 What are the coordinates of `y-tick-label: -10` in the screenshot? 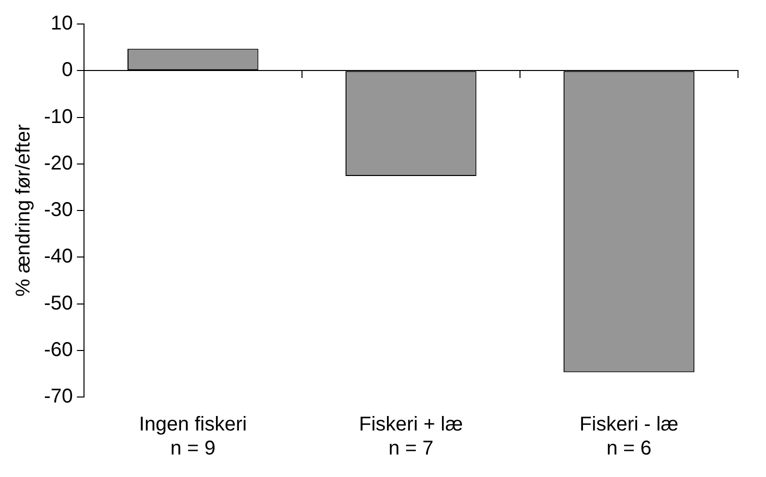 It's located at (58, 117).